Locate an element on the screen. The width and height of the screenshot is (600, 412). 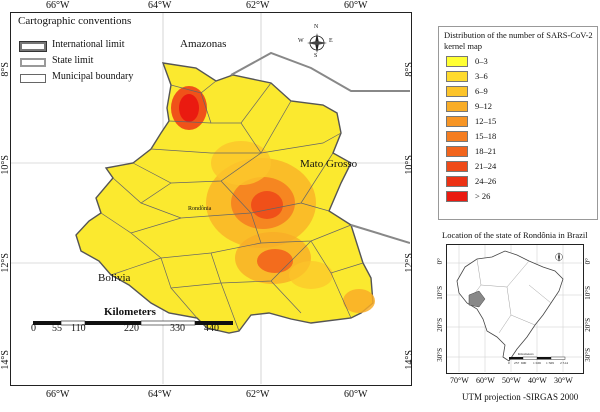
inset-scale-bar is located at coordinates (537, 358).